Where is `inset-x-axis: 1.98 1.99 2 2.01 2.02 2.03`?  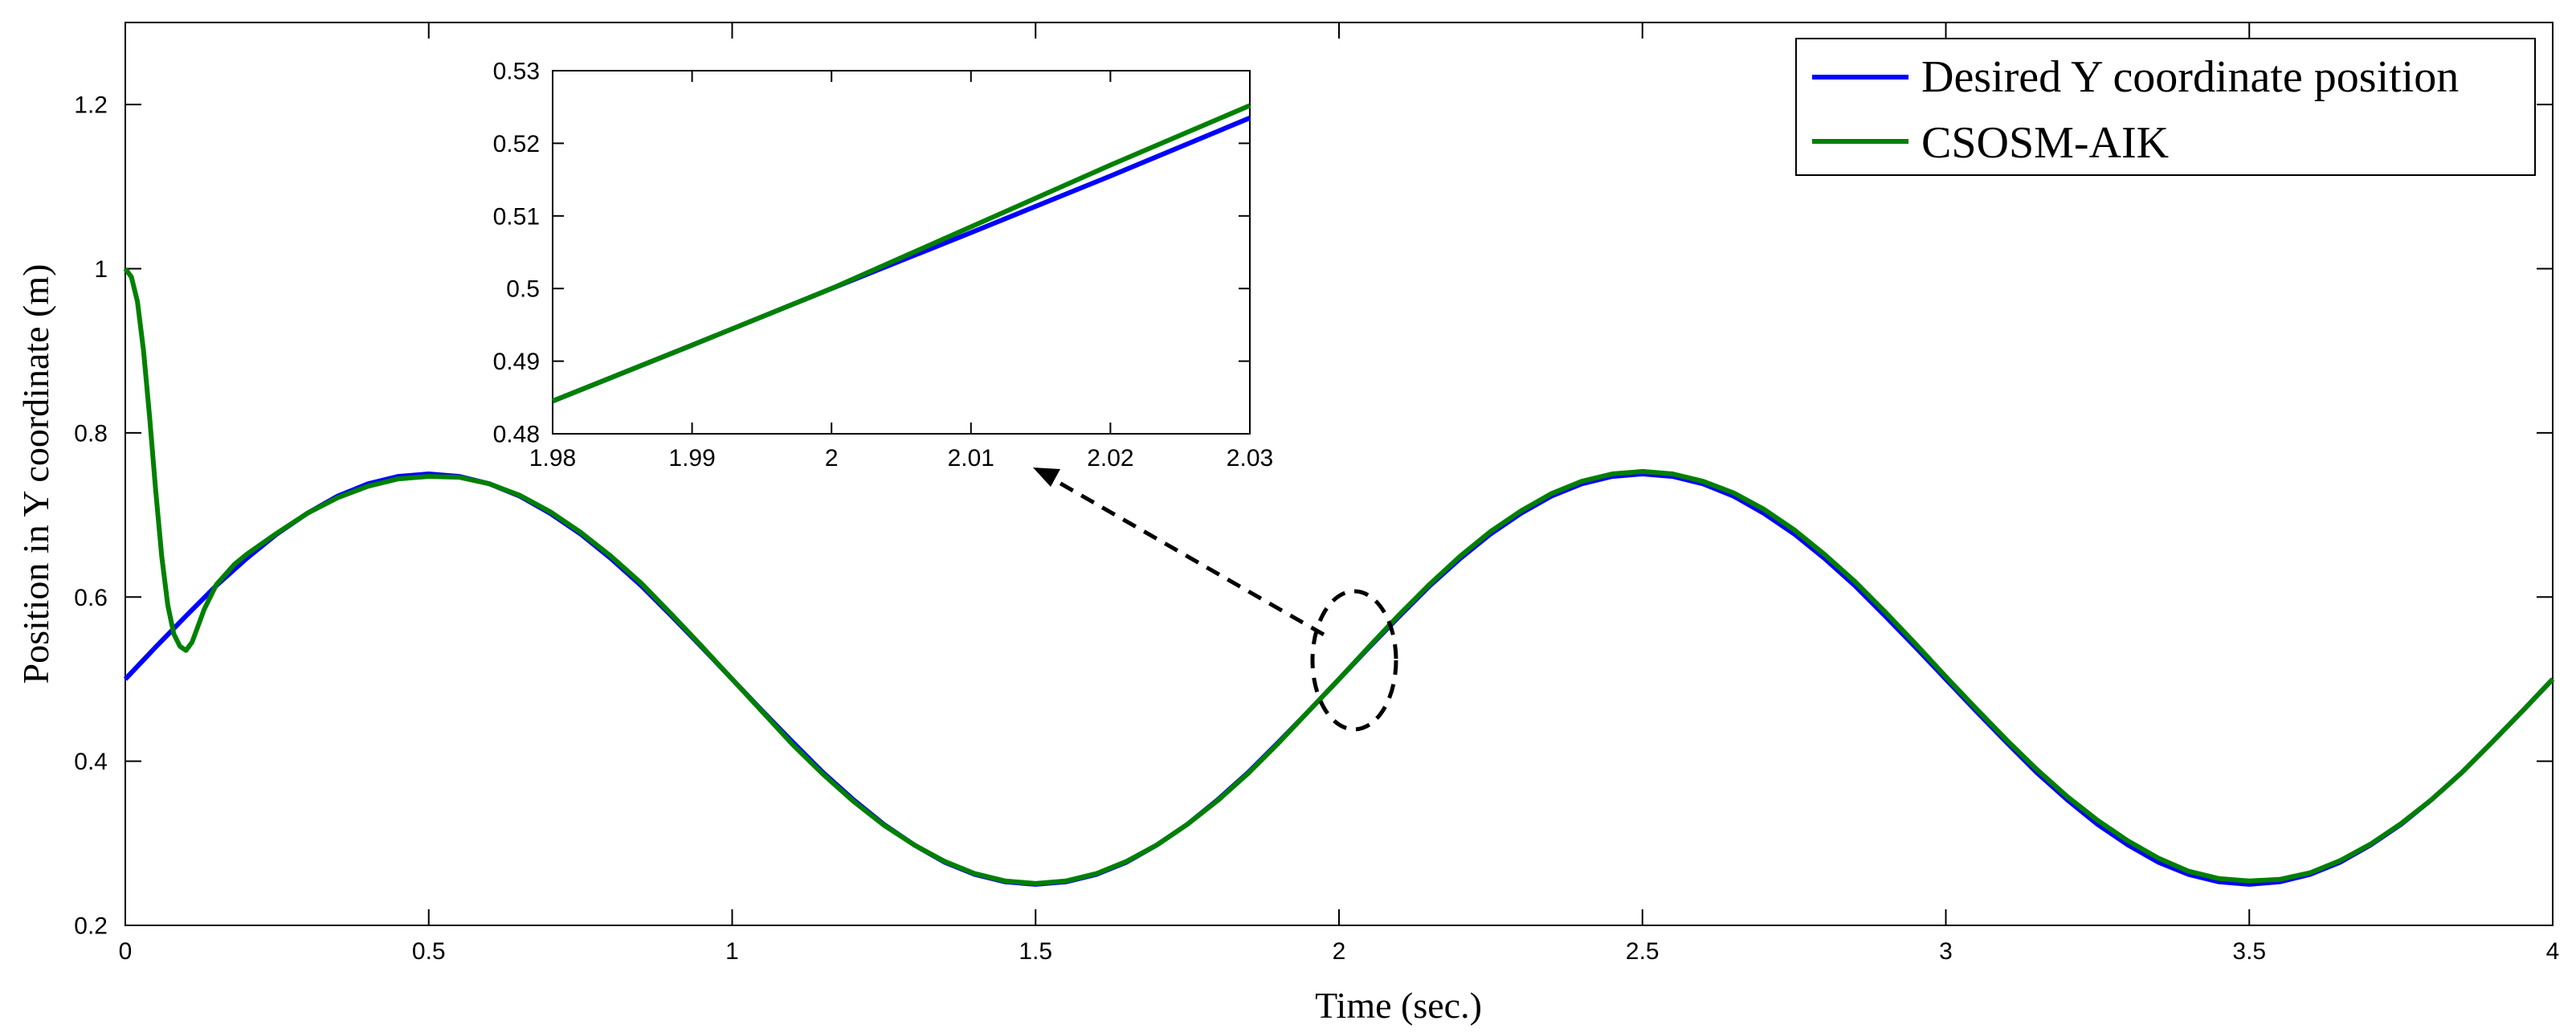 inset-x-axis: 1.98 1.99 2 2.01 2.02 2.03 is located at coordinates (901, 271).